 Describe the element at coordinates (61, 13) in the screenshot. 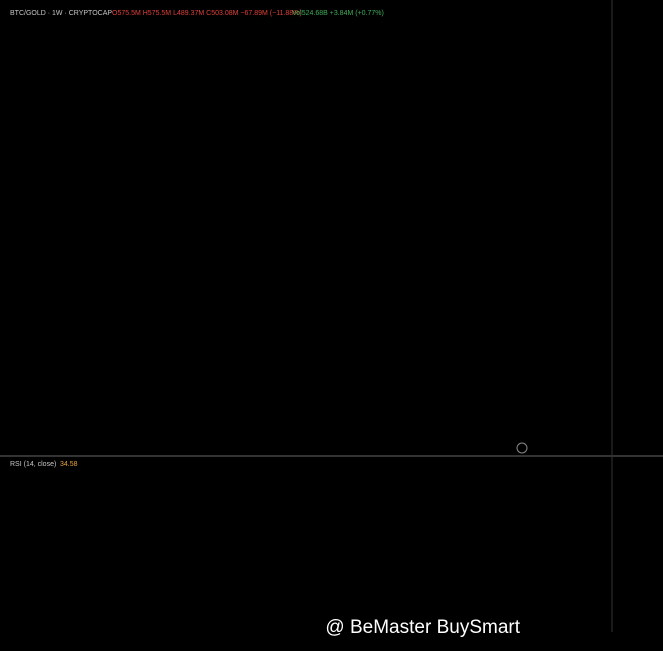

I see `chart-title: BTC/GOLD · 1W · CRYPTOCAP` at that location.